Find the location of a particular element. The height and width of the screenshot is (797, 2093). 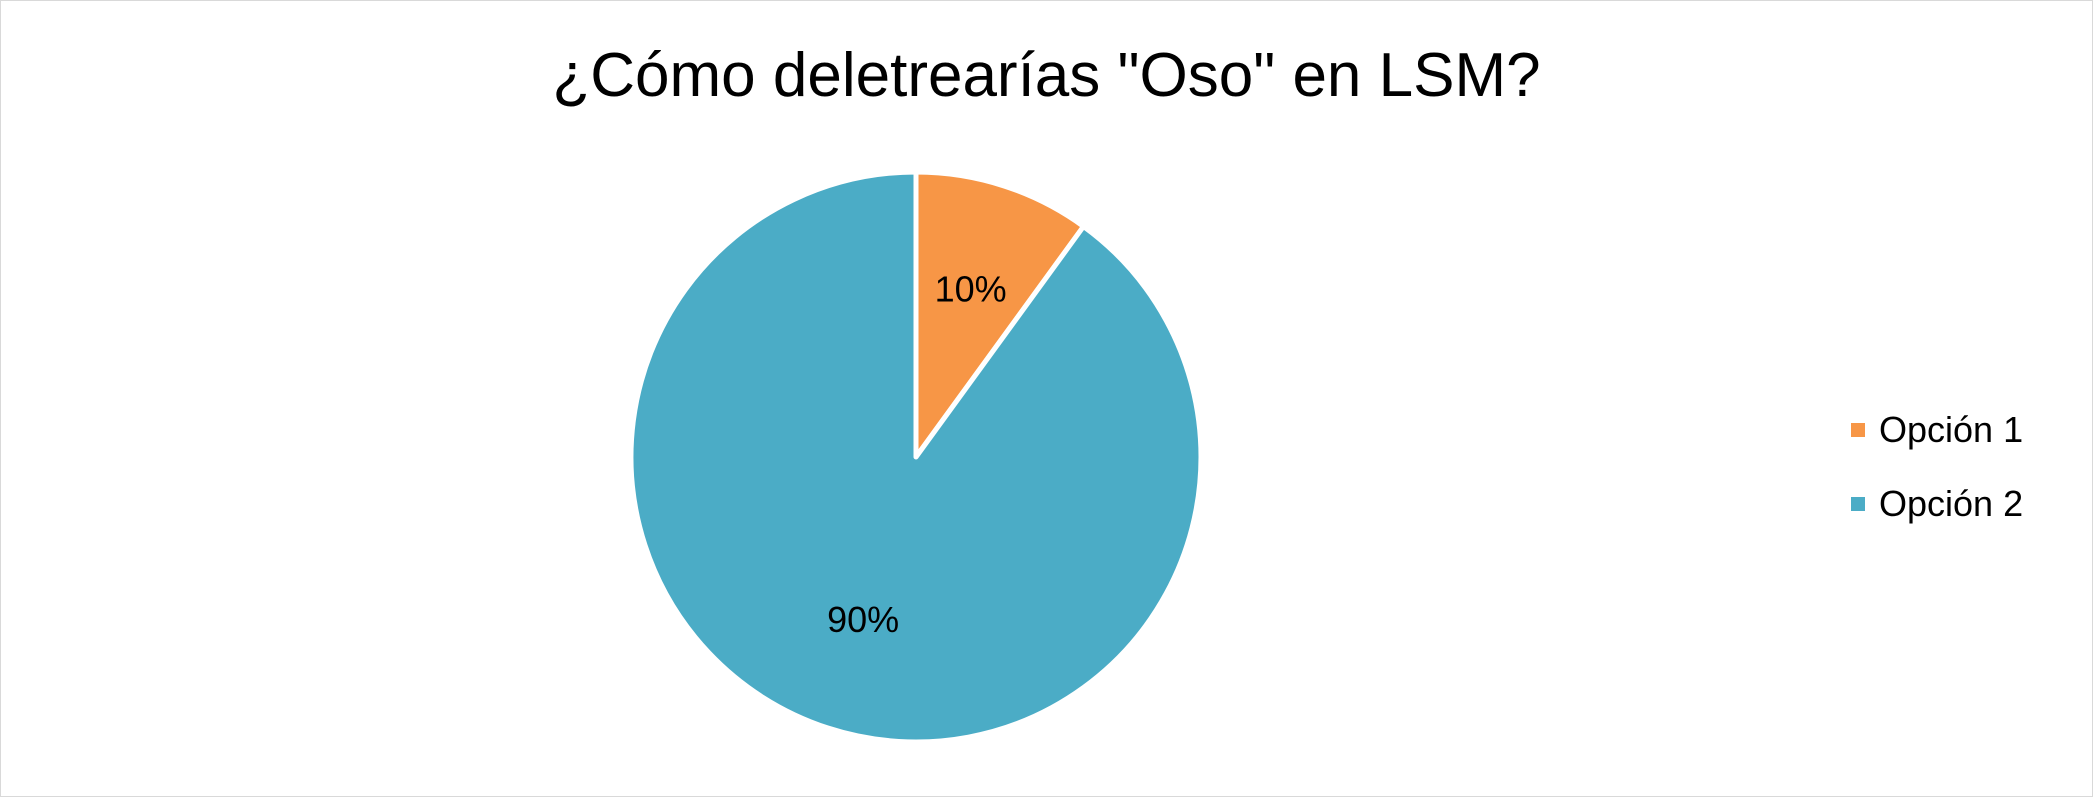

chart-legend: Opción 1 Opción 2 is located at coordinates (1937, 467).